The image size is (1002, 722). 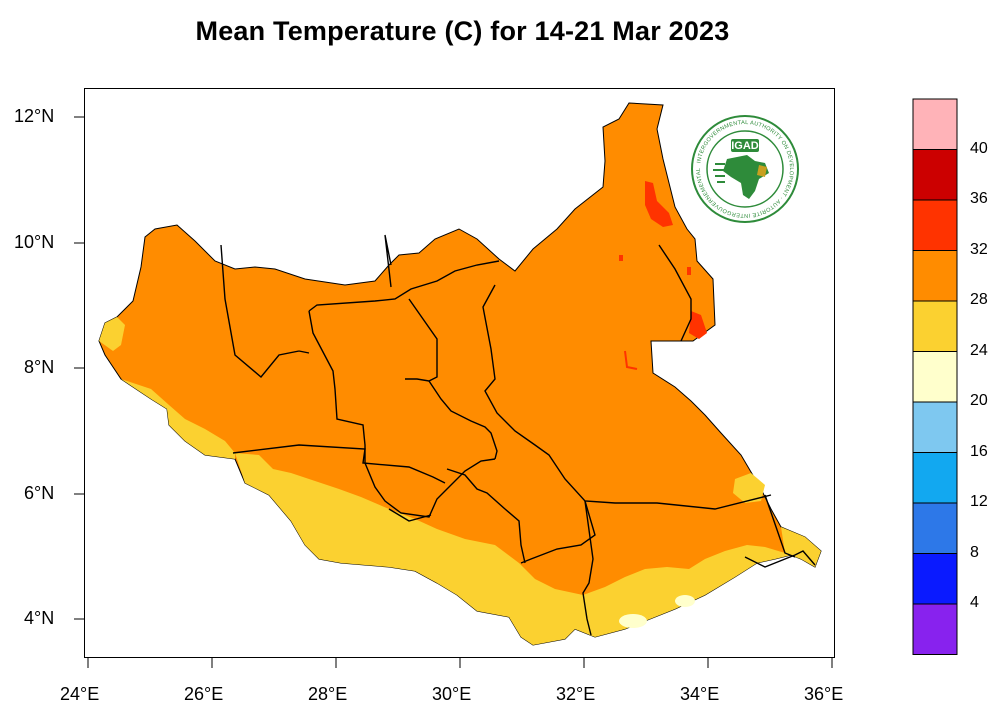 I want to click on africa-icon, so click(x=746, y=177).